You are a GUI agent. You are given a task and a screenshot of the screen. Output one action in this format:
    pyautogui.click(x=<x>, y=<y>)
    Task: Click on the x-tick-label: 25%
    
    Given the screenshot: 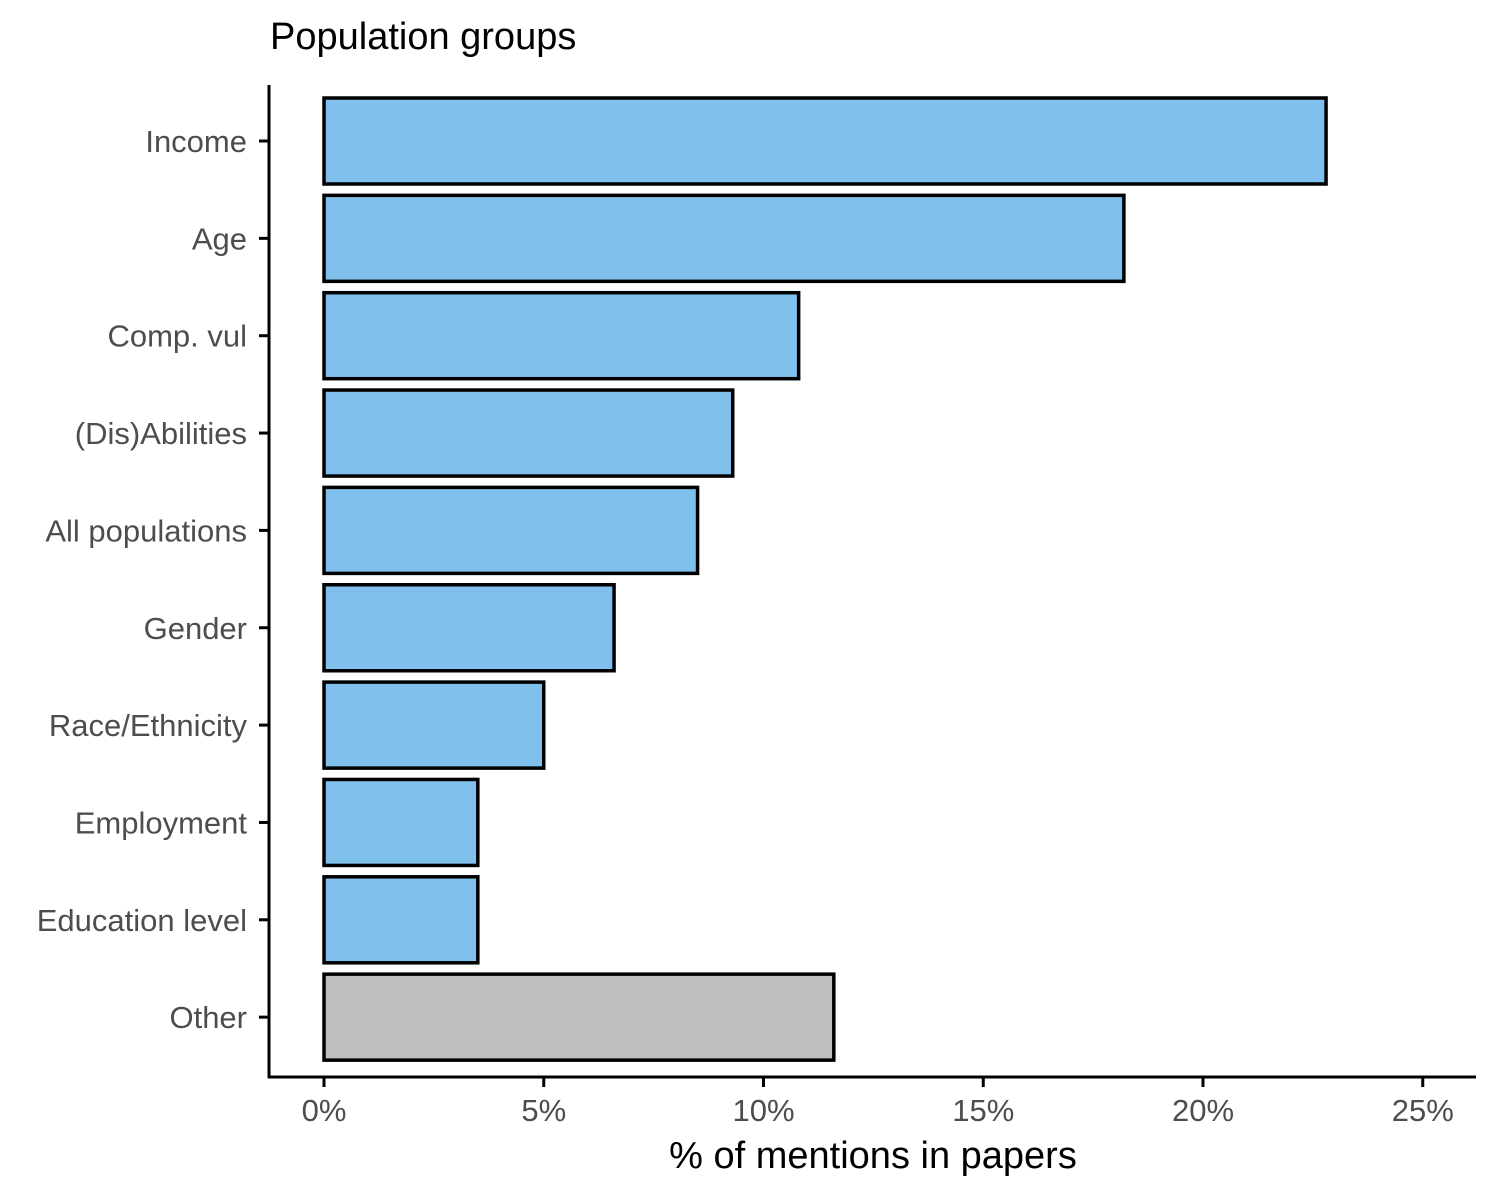 What is the action you would take?
    pyautogui.click(x=1423, y=1110)
    